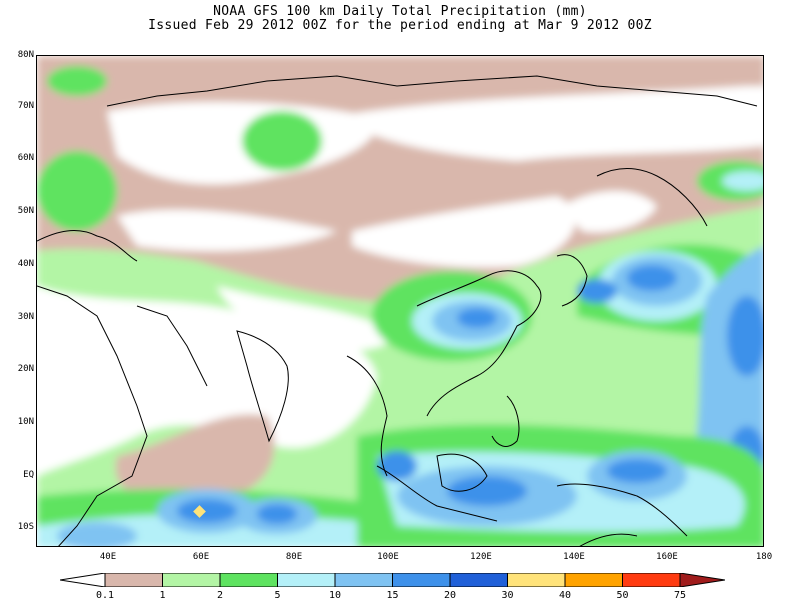  What do you see at coordinates (25, 55) in the screenshot?
I see `lat-label-80n: 80N` at bounding box center [25, 55].